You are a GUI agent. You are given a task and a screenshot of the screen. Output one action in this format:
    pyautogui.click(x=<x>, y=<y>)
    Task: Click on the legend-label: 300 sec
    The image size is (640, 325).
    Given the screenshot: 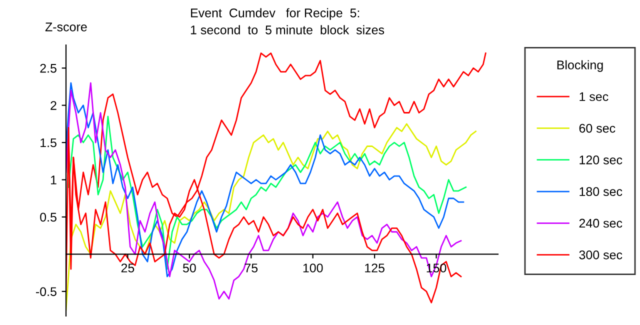 What is the action you would take?
    pyautogui.click(x=600, y=255)
    